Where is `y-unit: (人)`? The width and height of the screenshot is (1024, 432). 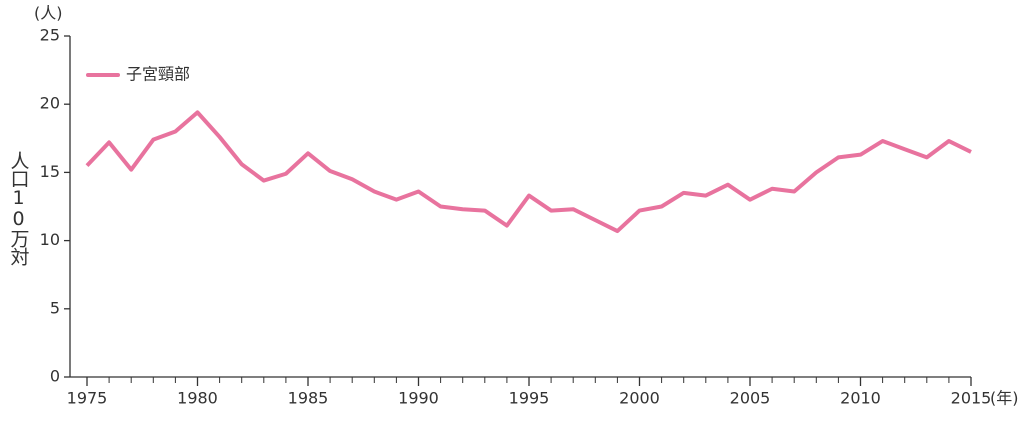 y-unit: (人) is located at coordinates (48, 13).